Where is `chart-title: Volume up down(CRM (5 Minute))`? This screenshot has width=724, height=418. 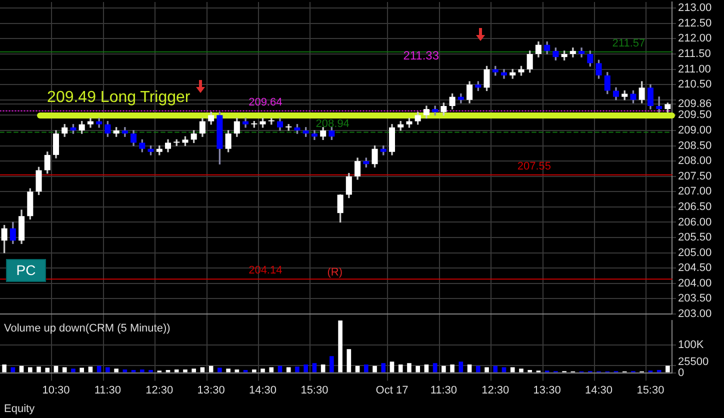
chart-title: Volume up down(CRM (5 Minute)) is located at coordinates (87, 328).